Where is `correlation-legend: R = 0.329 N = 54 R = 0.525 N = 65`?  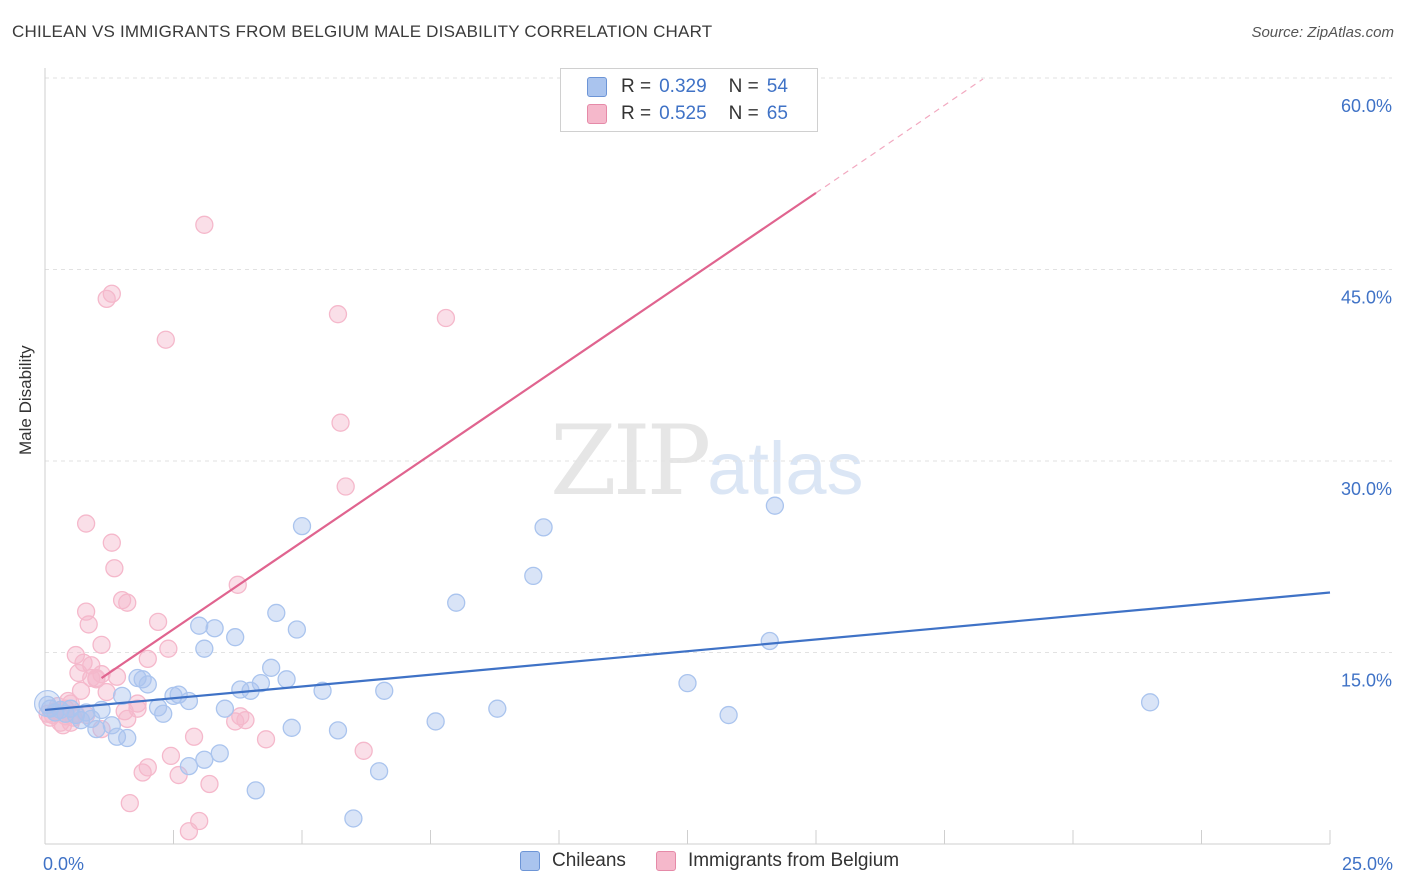
correlation-legend: R = 0.329 N = 54 R = 0.525 N = 65 is located at coordinates (689, 100).